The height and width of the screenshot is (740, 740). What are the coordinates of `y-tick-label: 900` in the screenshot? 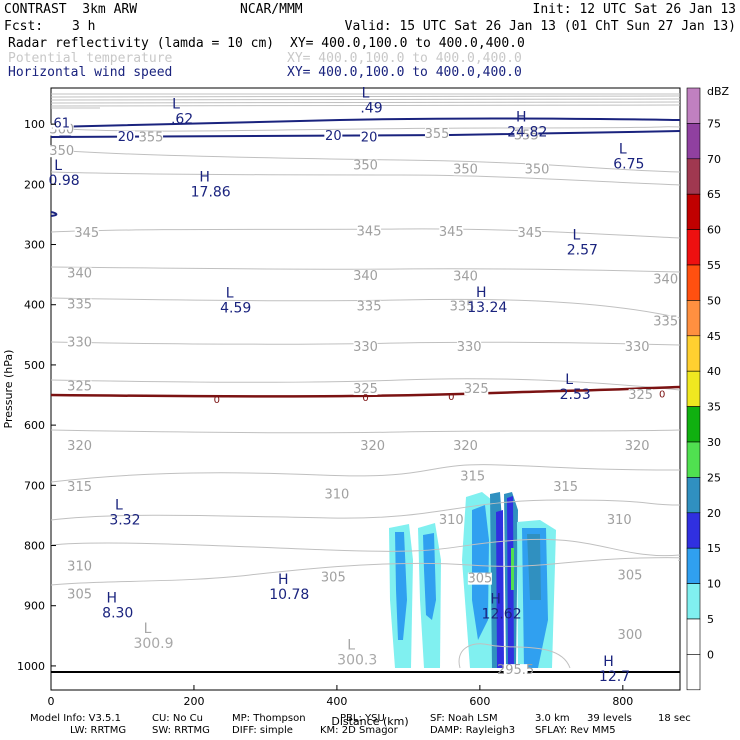 It's located at (34, 606).